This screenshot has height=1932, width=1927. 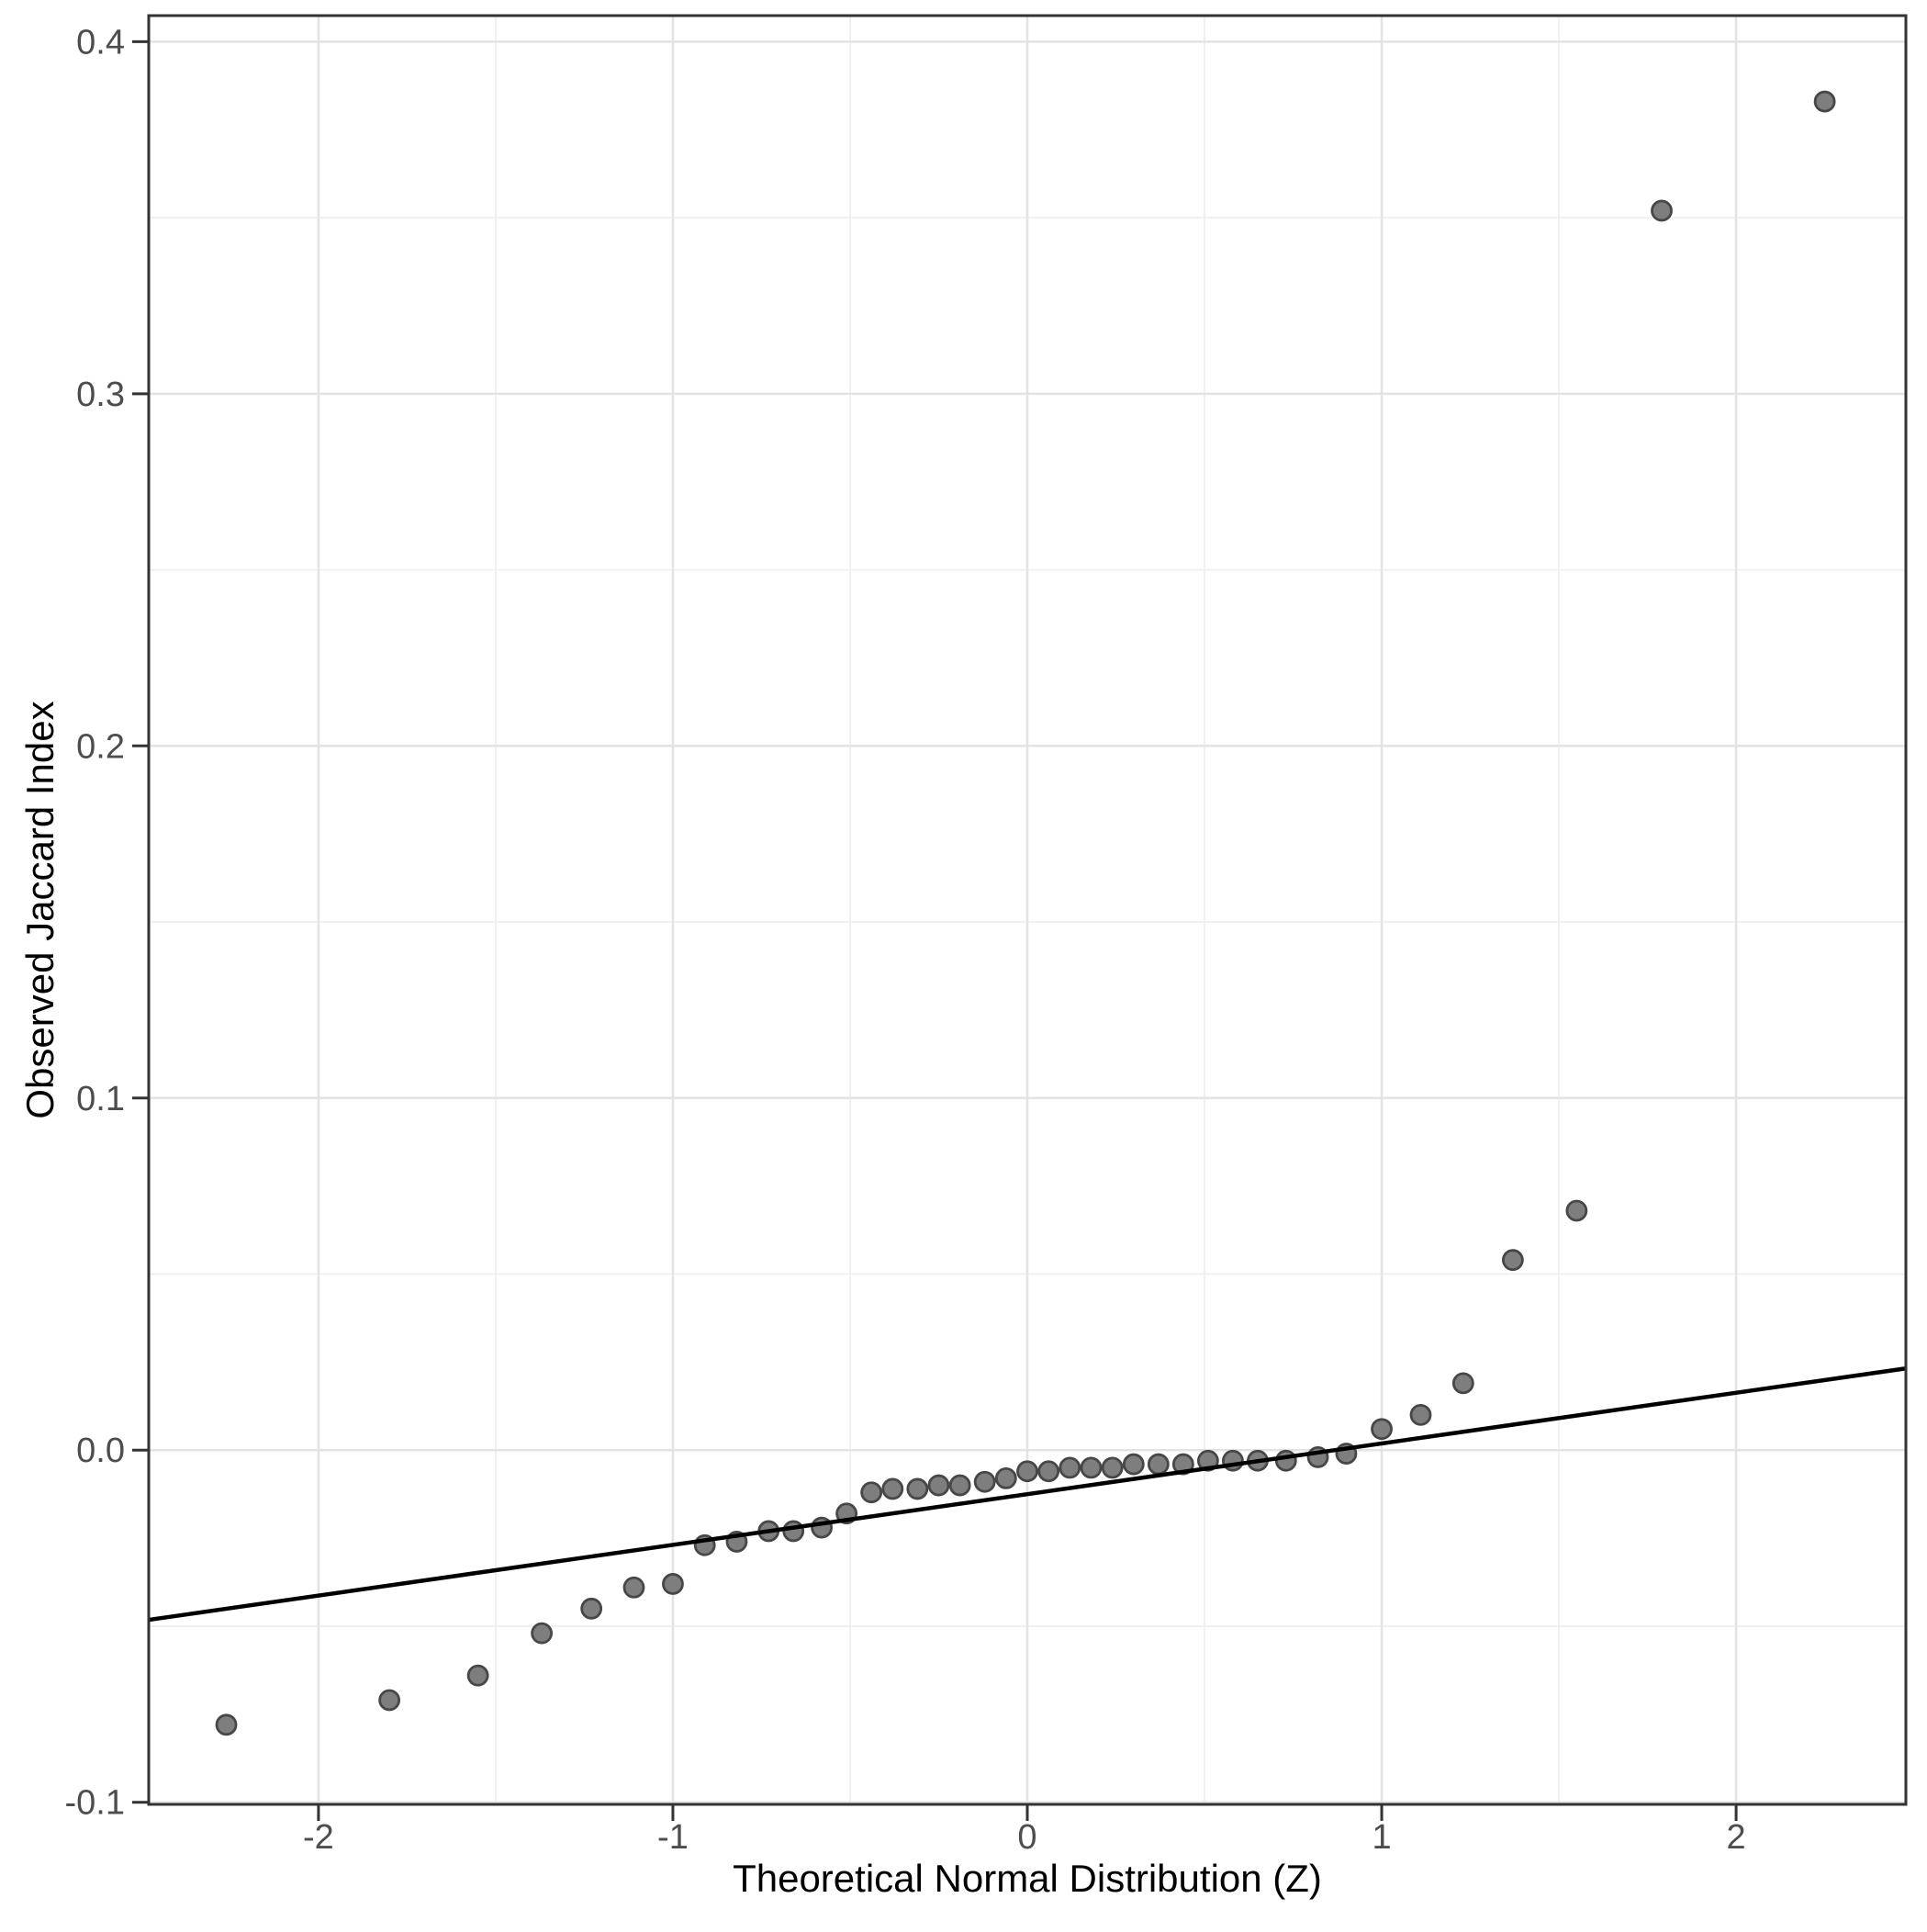 I want to click on y-axis-title: Observed Jaccard Index, so click(x=40, y=909).